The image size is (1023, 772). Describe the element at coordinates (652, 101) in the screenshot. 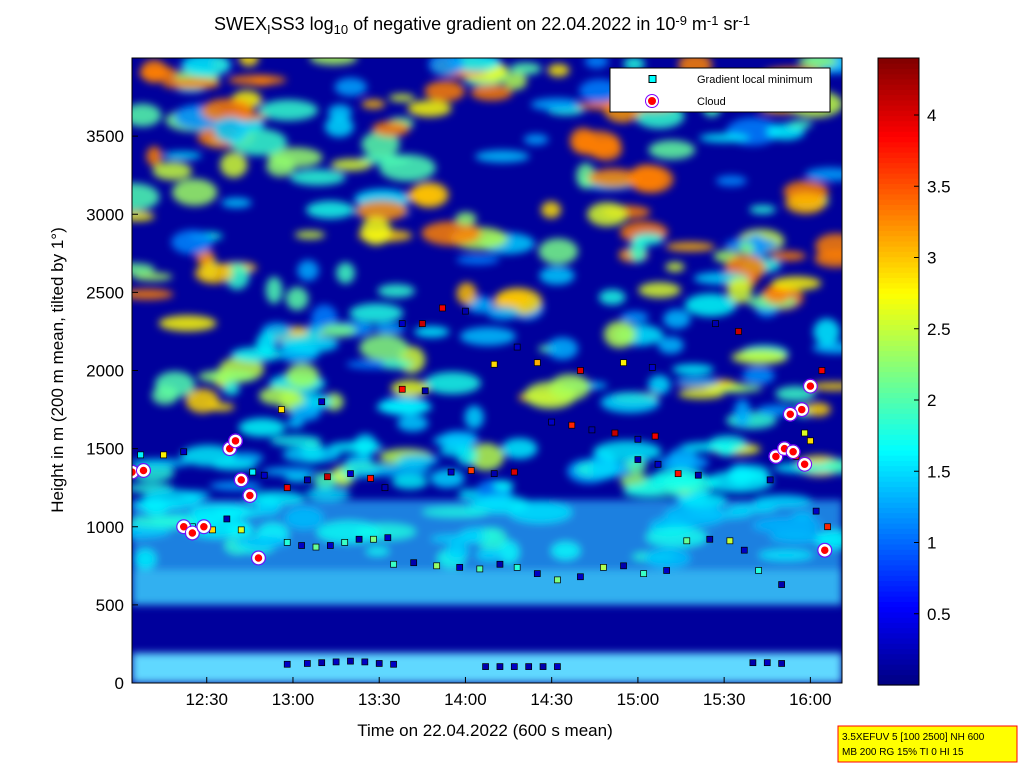

I see `legend-ring` at that location.